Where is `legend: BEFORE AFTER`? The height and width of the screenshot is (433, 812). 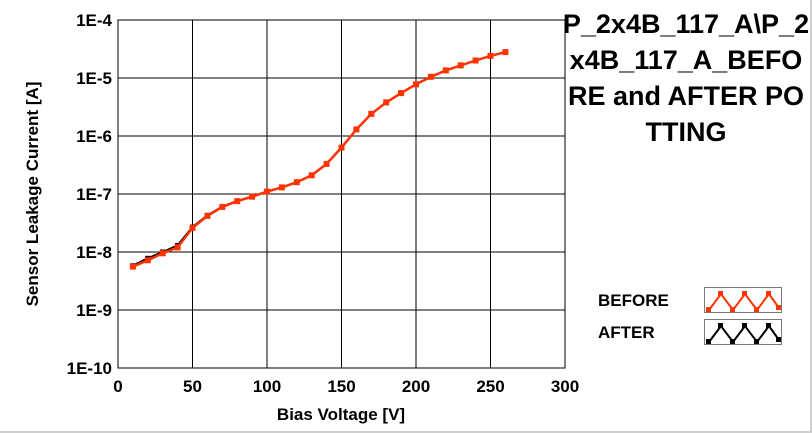 legend: BEFORE AFTER is located at coordinates (686, 317).